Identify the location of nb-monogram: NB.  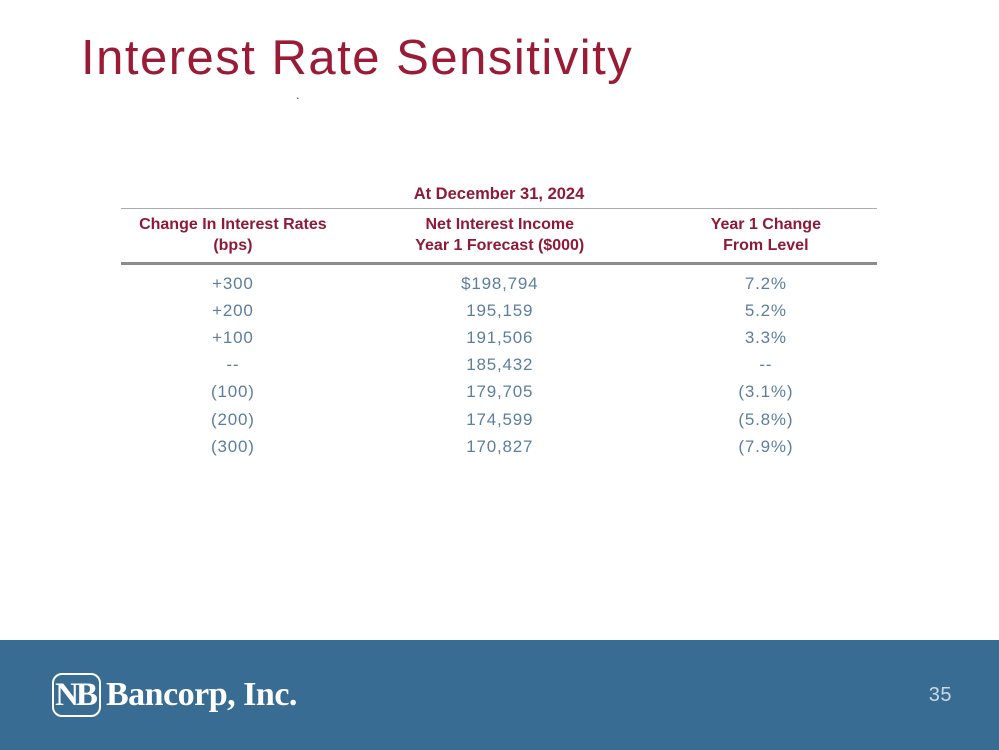
(76, 694).